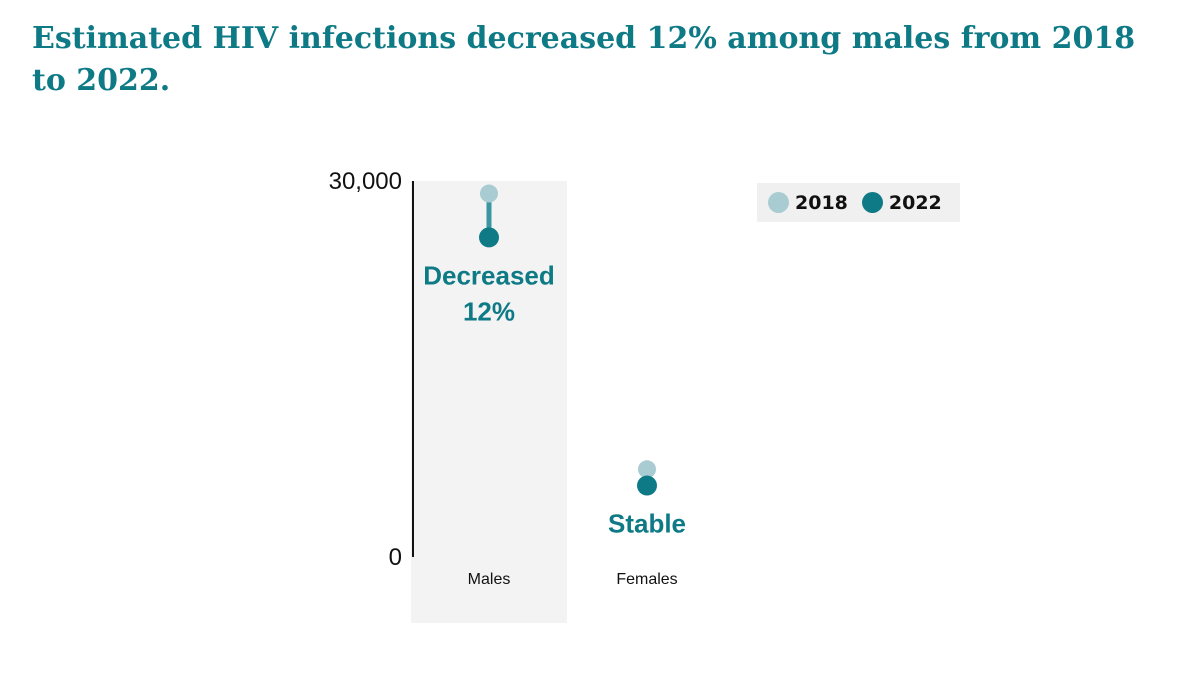 This screenshot has height=675, width=1200. What do you see at coordinates (395, 557) in the screenshot?
I see `y-tick-label-0: 0` at bounding box center [395, 557].